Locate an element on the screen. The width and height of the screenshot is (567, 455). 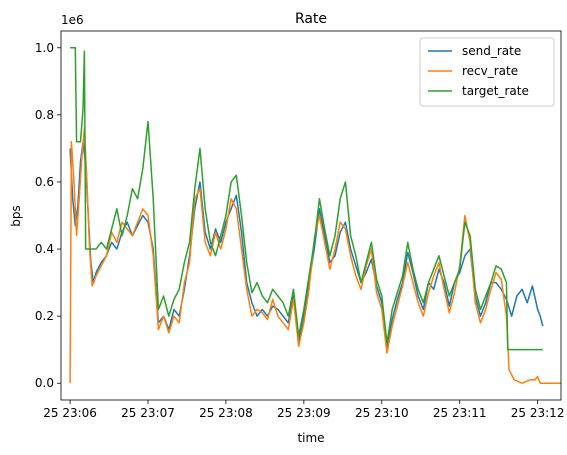
y-tick-label: 0.6 is located at coordinates (44, 182).